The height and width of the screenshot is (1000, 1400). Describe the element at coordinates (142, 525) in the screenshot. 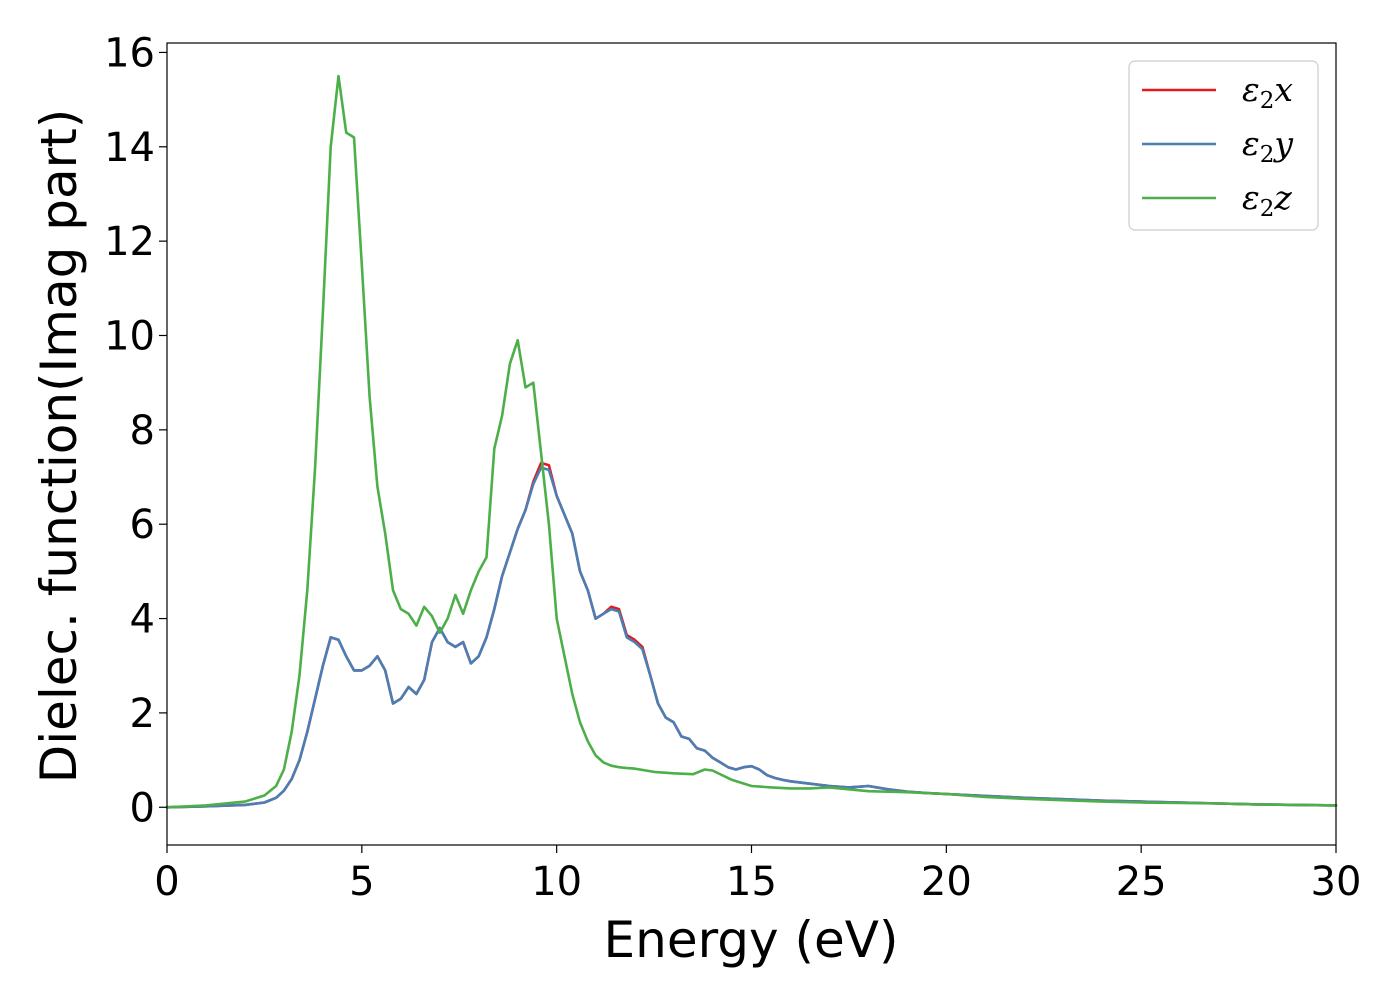

I see `y-tick-label: 6` at that location.